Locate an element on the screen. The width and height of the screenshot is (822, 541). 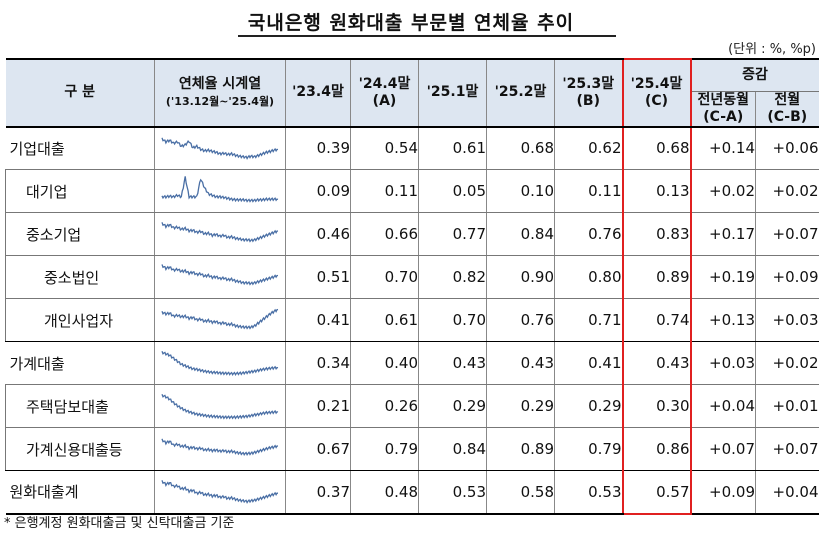
value-text: 0.10 is located at coordinates (537, 191).